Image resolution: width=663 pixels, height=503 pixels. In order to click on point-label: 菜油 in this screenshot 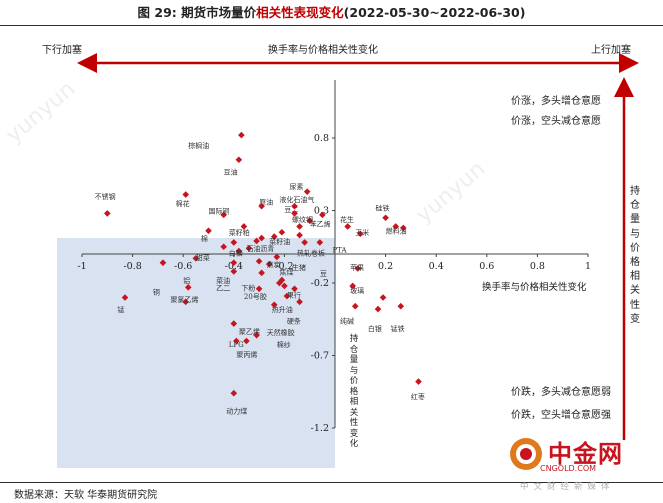, I will do `click(223, 280)`.